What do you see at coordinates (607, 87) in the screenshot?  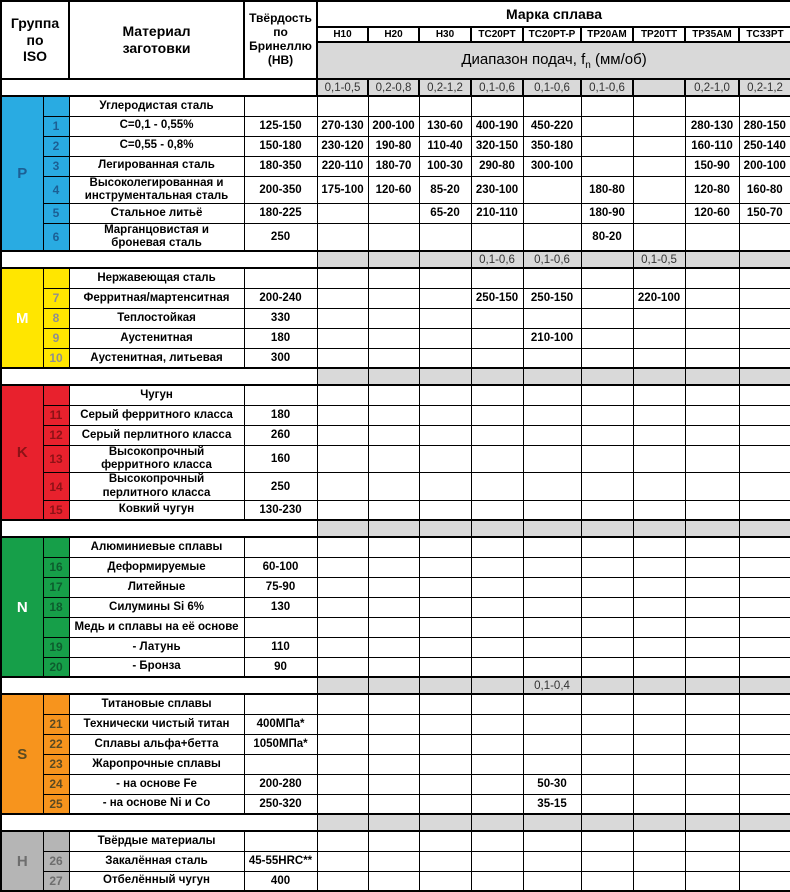 I see `feed-range-value: 0,1-0,6` at bounding box center [607, 87].